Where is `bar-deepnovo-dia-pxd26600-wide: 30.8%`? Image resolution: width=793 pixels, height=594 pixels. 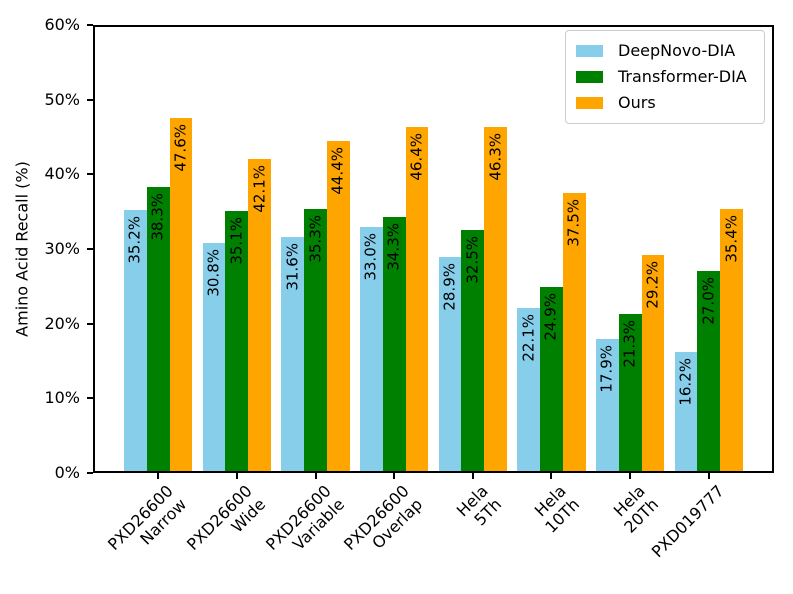 bar-deepnovo-dia-pxd26600-wide: 30.8% is located at coordinates (214, 358).